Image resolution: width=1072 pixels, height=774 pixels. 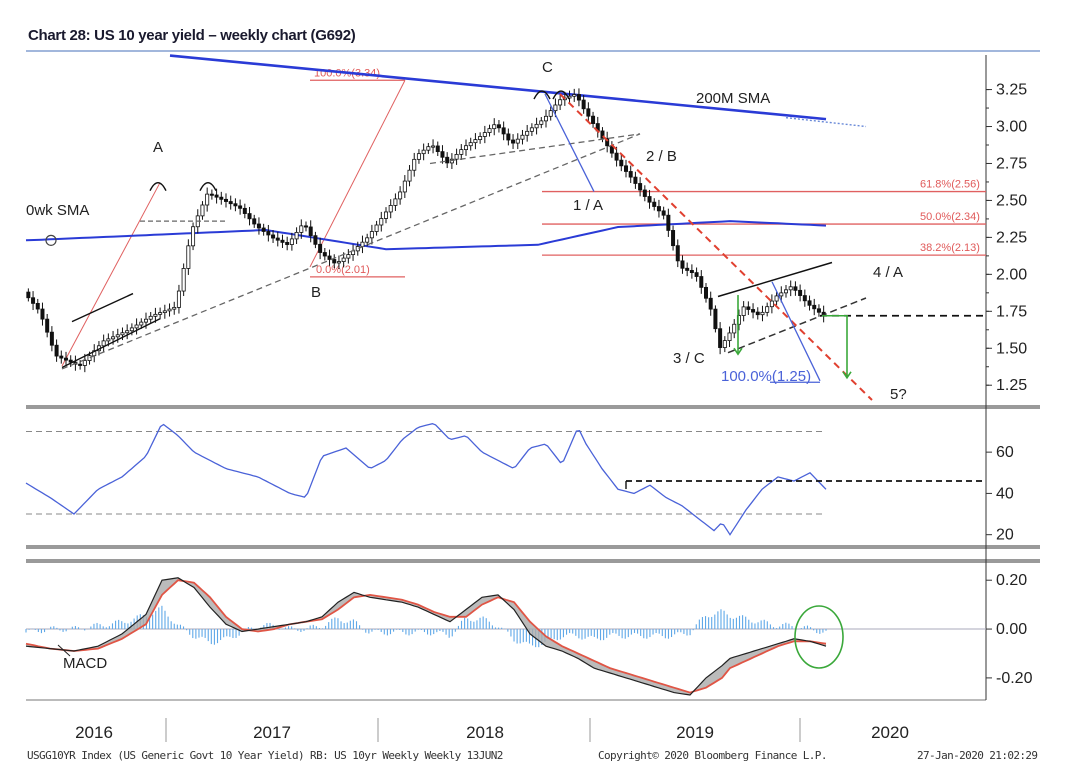 I want to click on price-axis-tick-label: 2.75, so click(x=1011, y=163).